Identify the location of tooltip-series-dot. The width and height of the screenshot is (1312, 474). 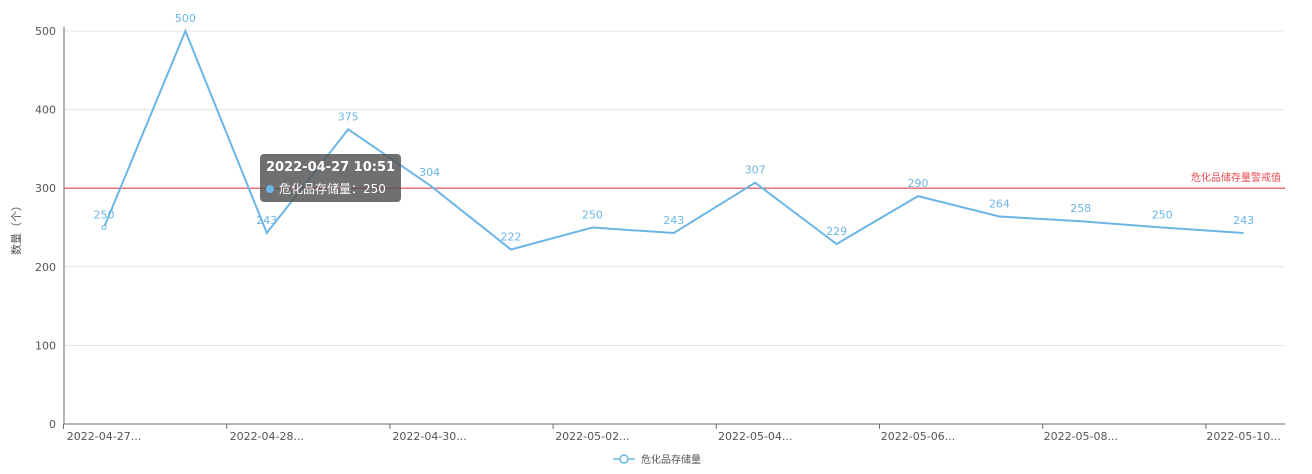
(270, 188).